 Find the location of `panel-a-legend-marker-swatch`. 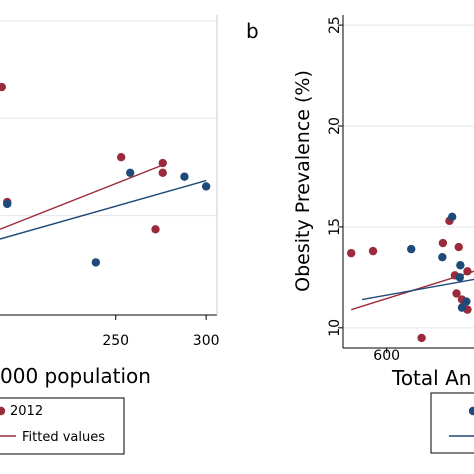

panel-a-legend-marker-swatch is located at coordinates (3, 411).